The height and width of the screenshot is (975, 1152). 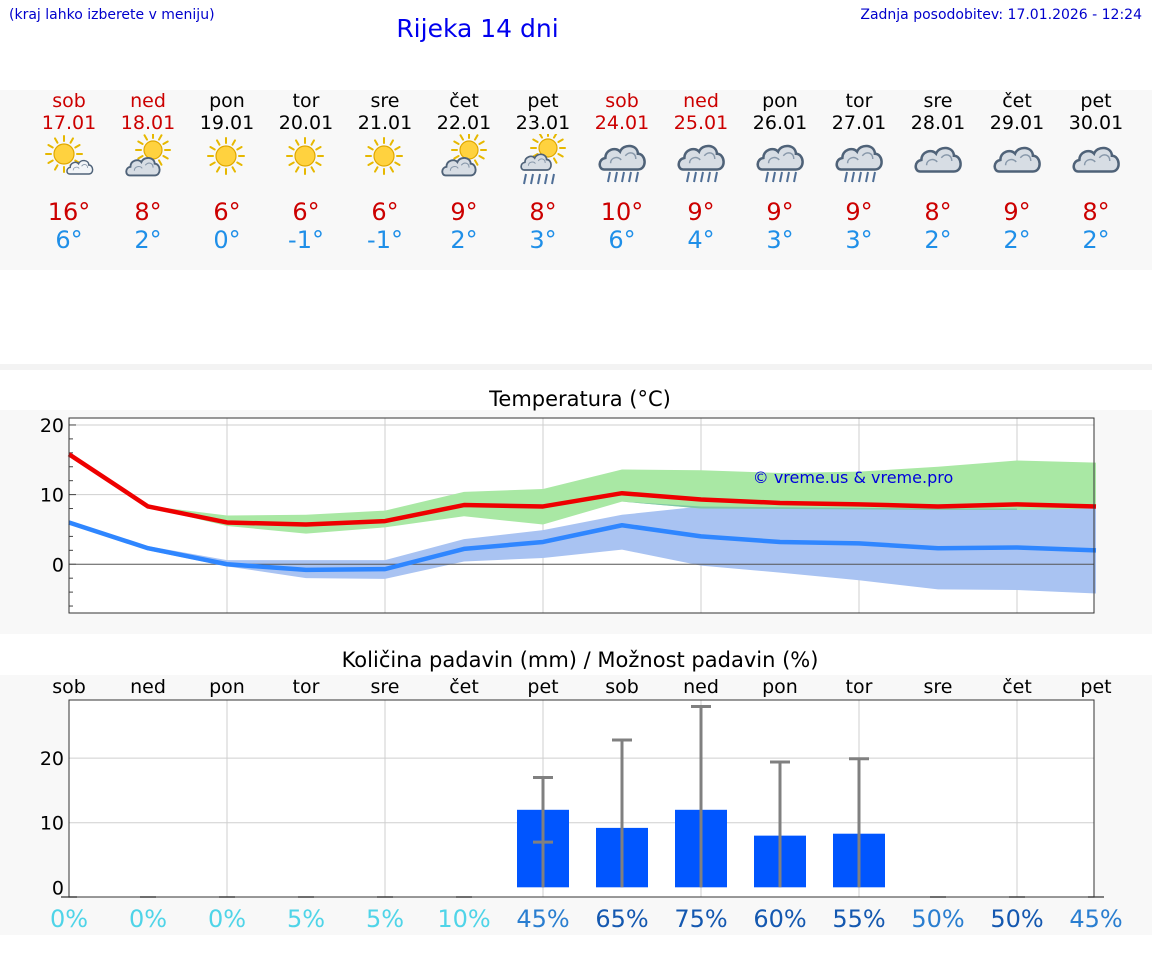 What do you see at coordinates (819, 505) in the screenshot?
I see `overlap-band` at bounding box center [819, 505].